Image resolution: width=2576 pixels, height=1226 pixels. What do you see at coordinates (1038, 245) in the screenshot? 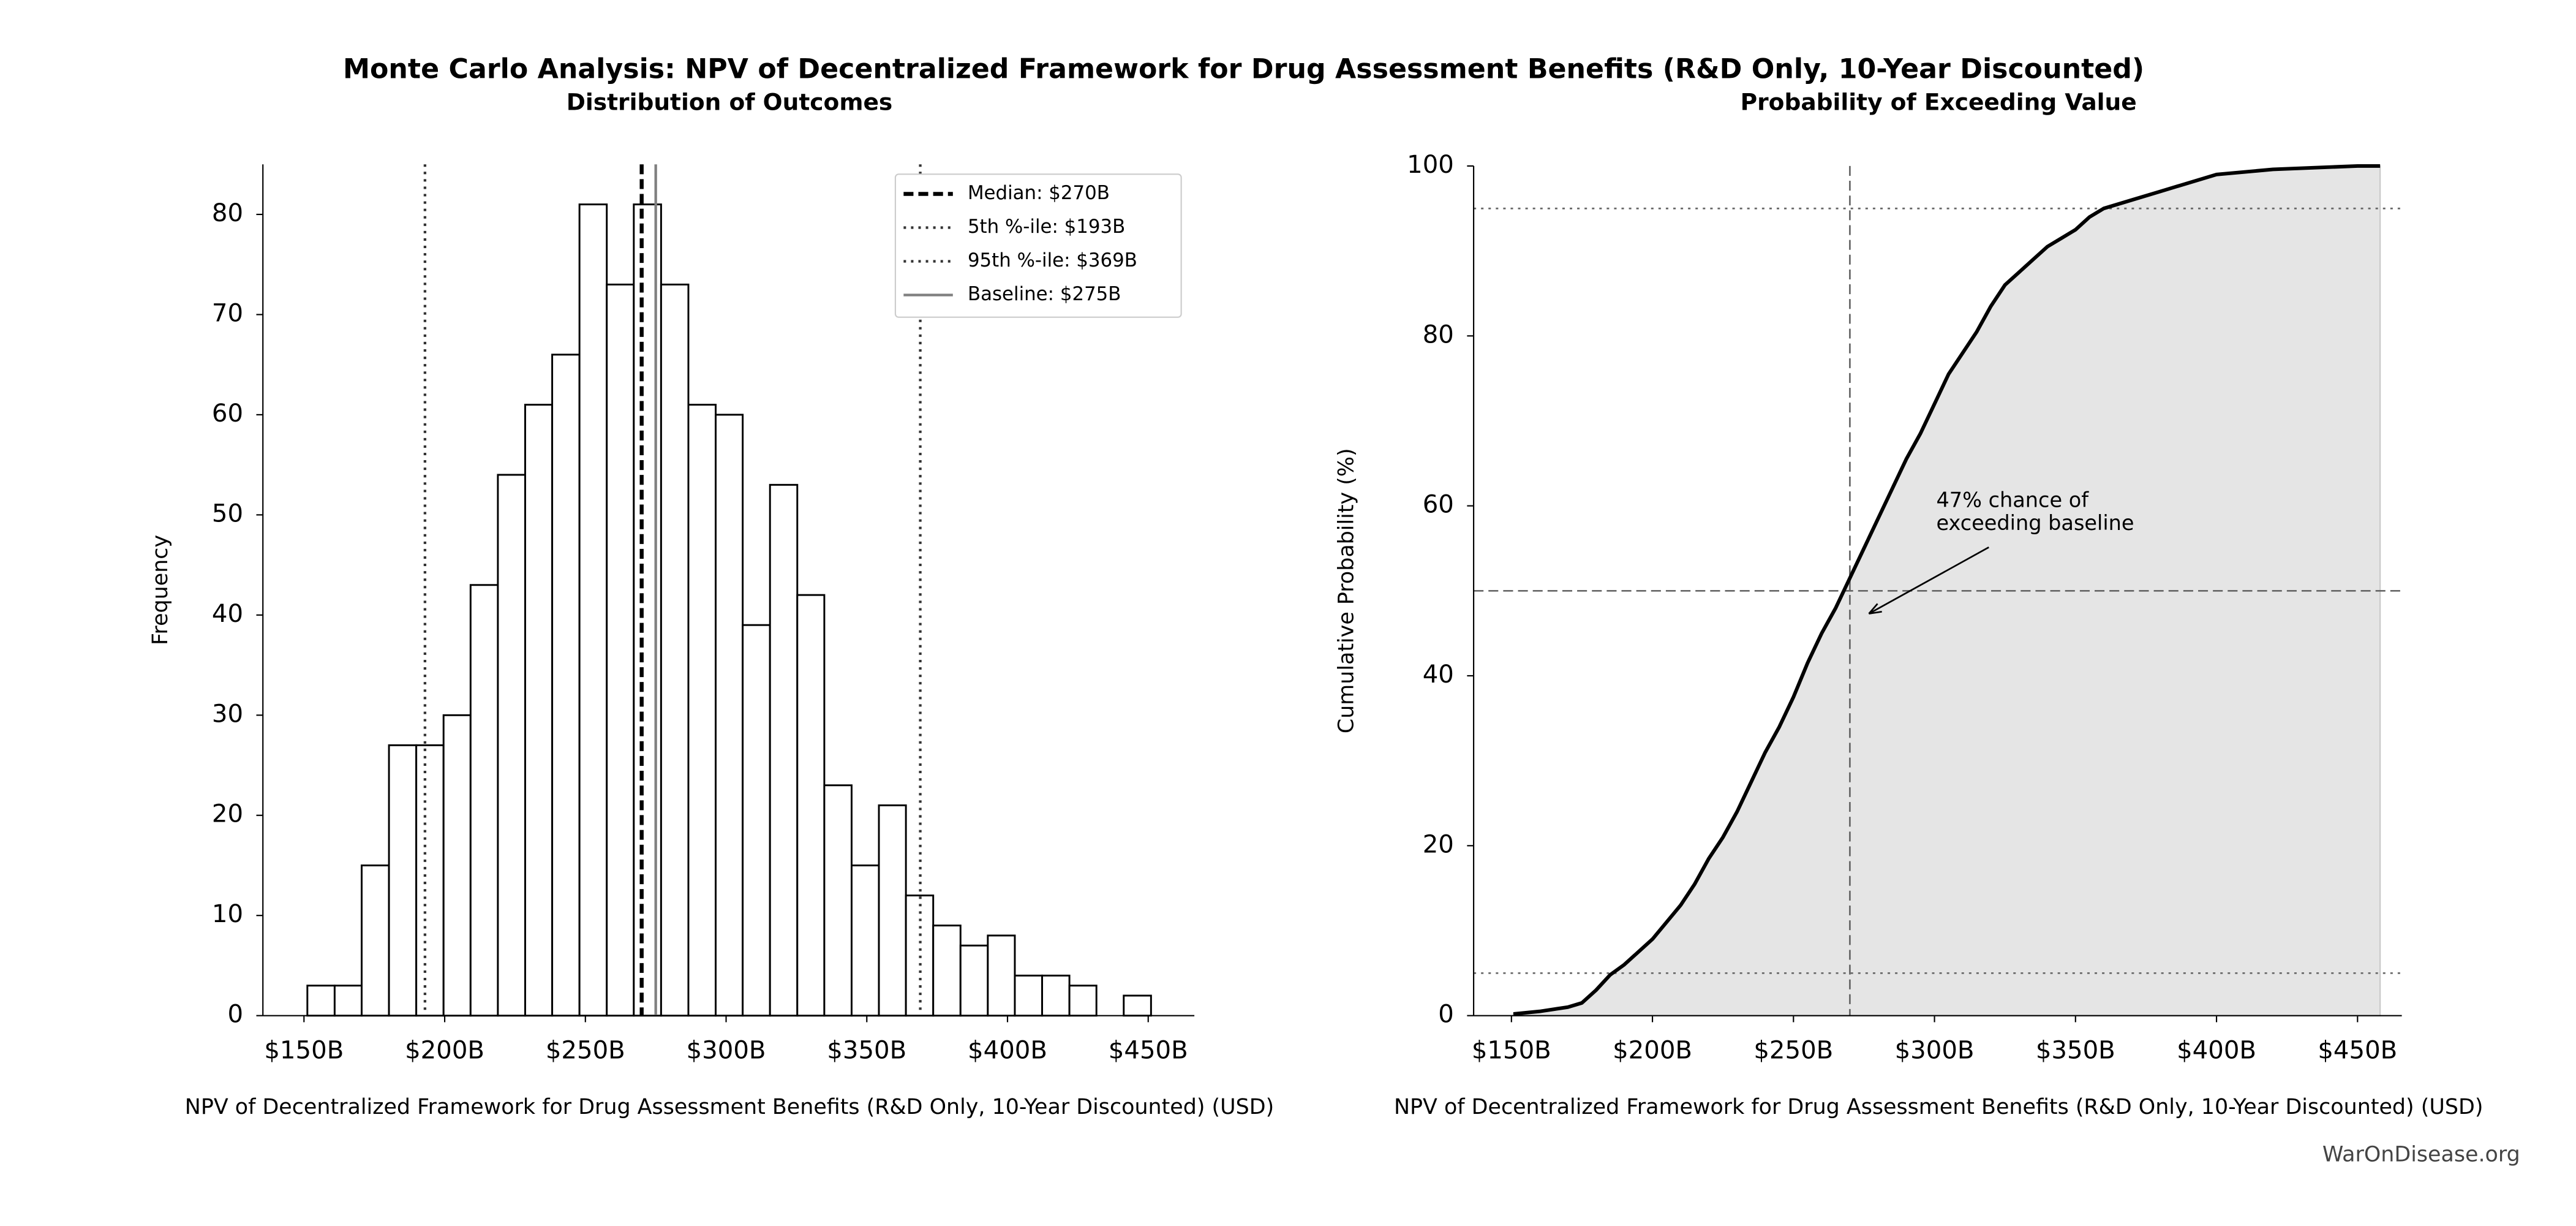
I see `legend-box` at bounding box center [1038, 245].